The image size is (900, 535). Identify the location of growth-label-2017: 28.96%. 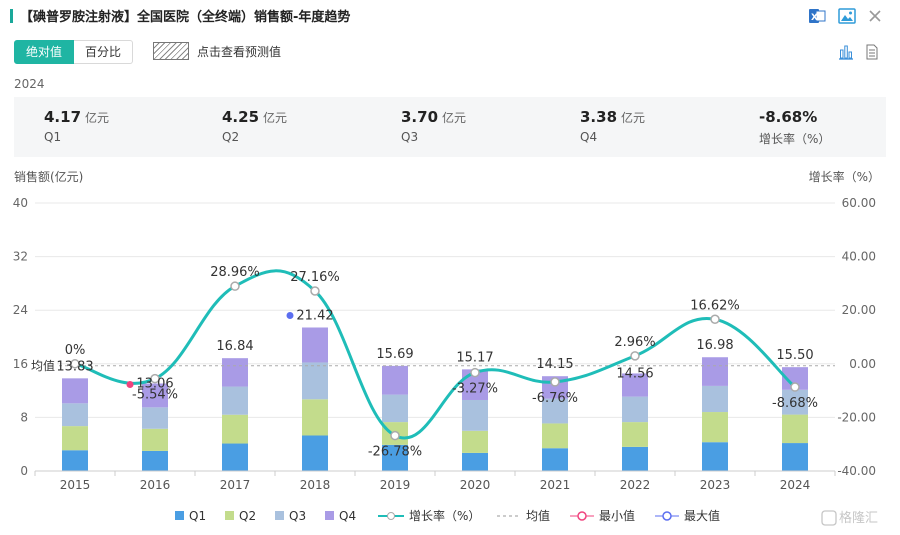
(235, 272).